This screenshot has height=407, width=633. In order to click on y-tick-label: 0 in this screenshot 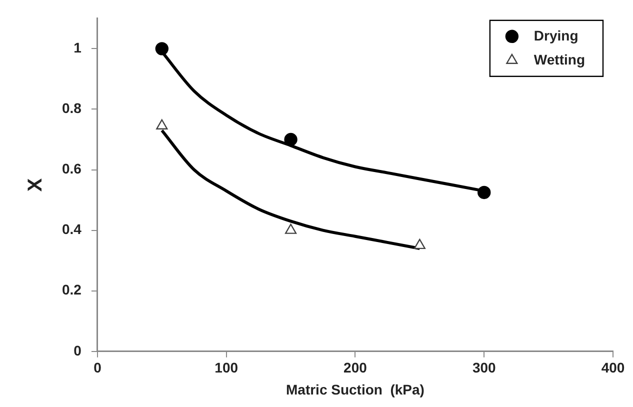, I will do `click(78, 350)`.